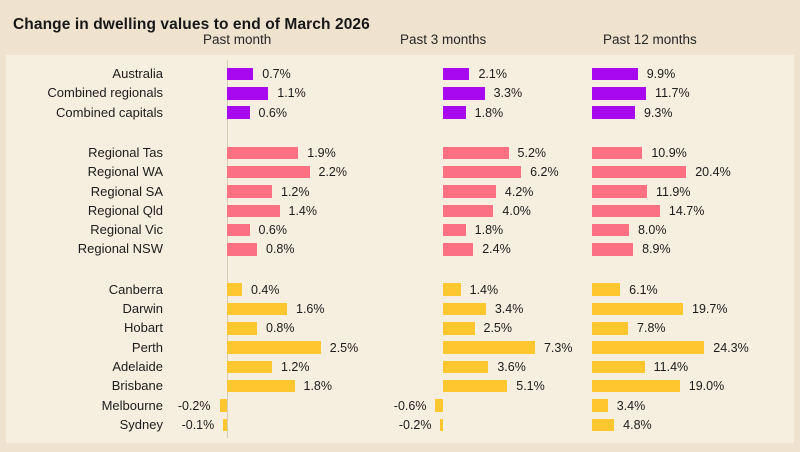 This screenshot has width=800, height=452. What do you see at coordinates (291, 93) in the screenshot?
I see `bar-value-combined-regionals-past-month: 1.1%` at bounding box center [291, 93].